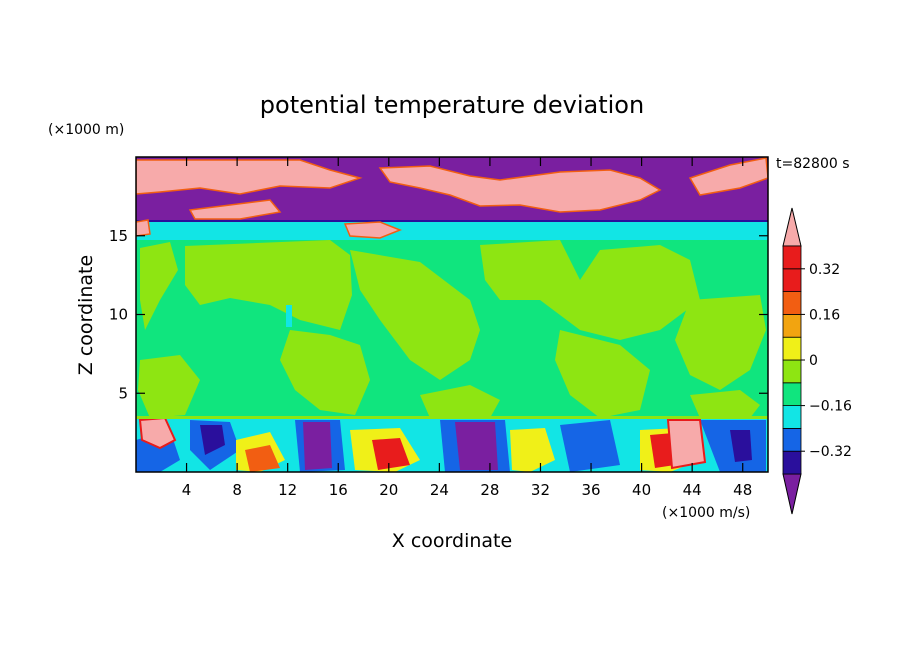  I want to click on x-tick-label: 24, so click(439, 490).